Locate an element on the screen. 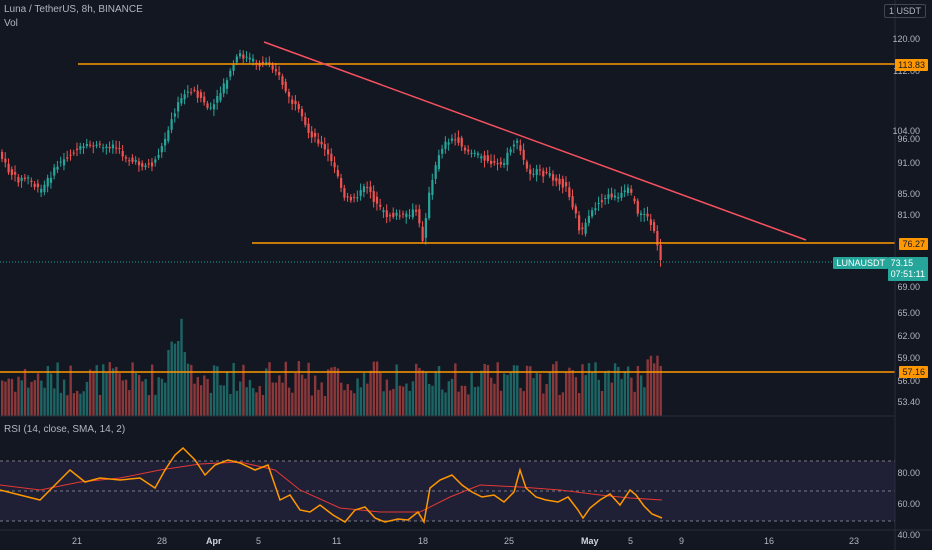 This screenshot has height=550, width=932. price-axis-label: 85.00 is located at coordinates (908, 194).